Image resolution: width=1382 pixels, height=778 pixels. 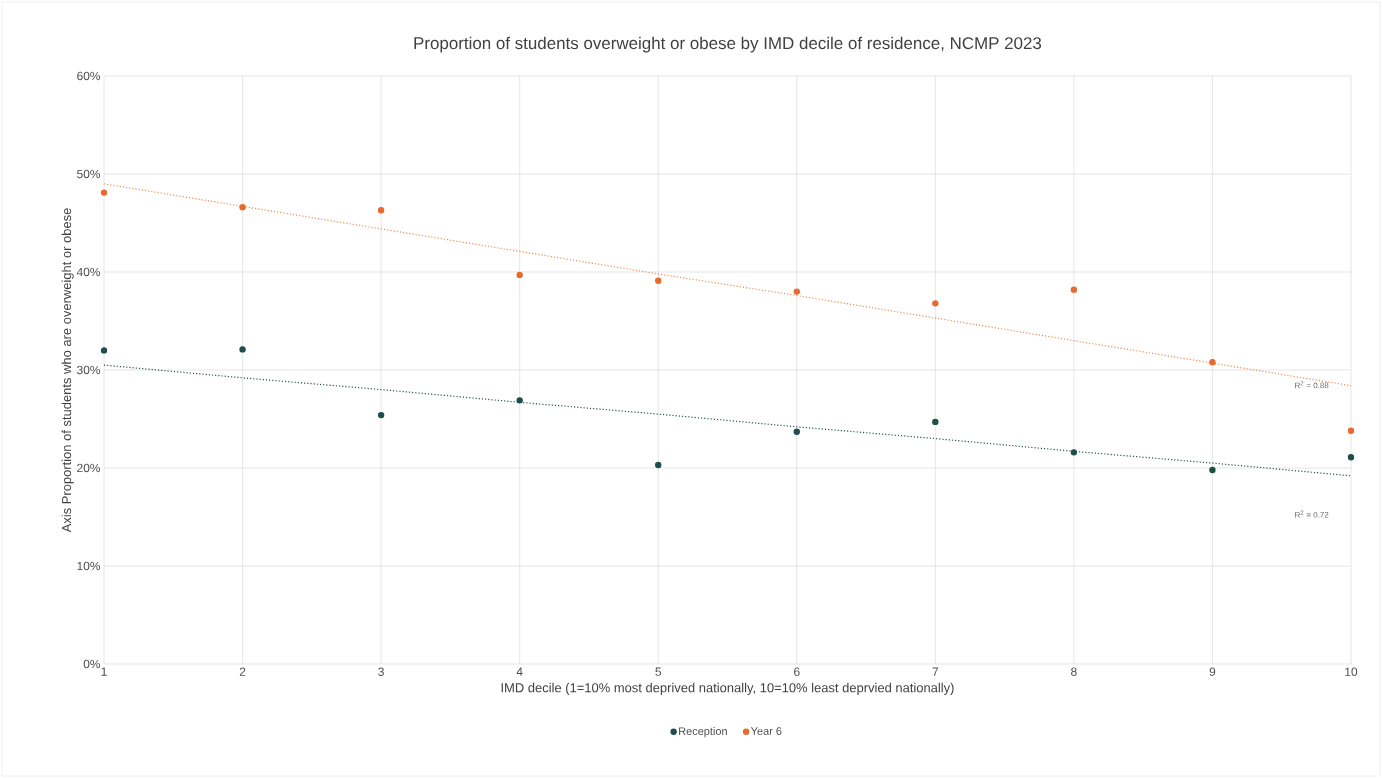 I want to click on x-tick-label: 3, so click(x=381, y=671).